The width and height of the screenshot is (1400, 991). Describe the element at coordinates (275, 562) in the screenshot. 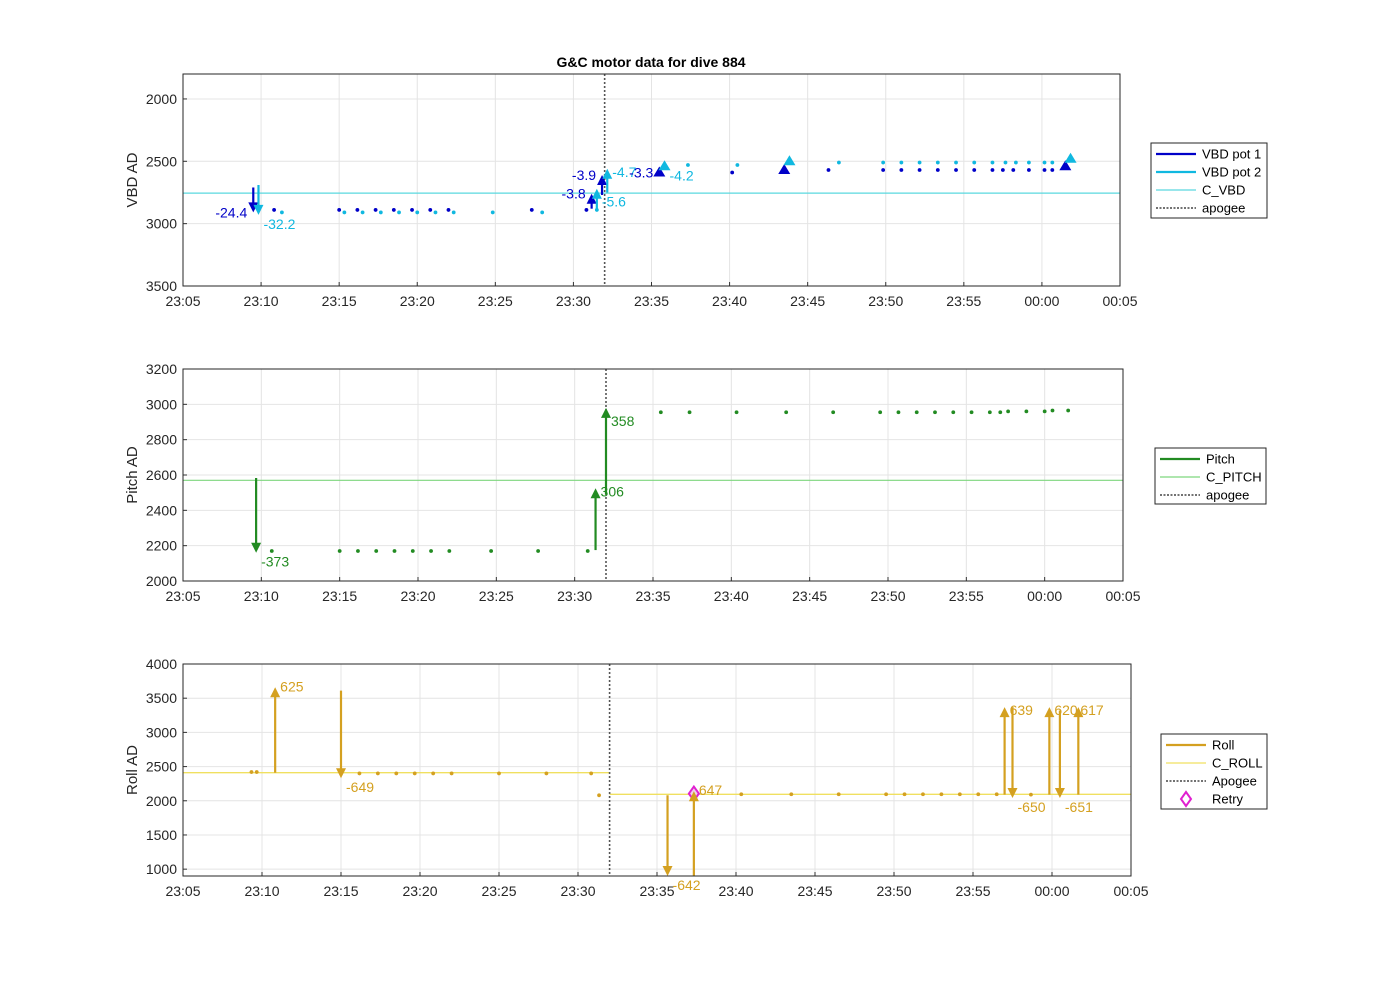

I see `arrow-value-label: -373` at that location.